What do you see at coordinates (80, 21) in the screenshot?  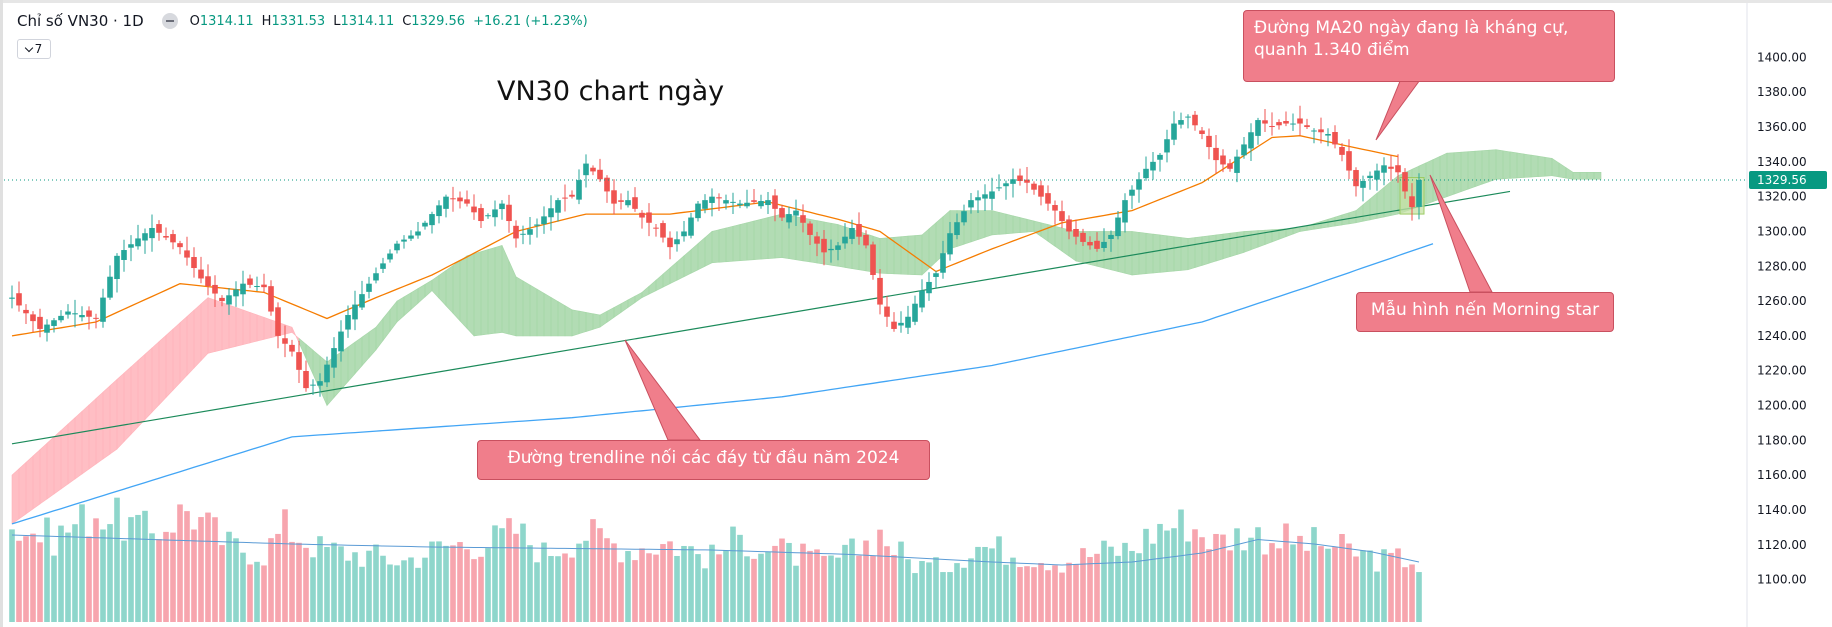 I see `symbol-title: Chỉ số VN30 · 1D` at bounding box center [80, 21].